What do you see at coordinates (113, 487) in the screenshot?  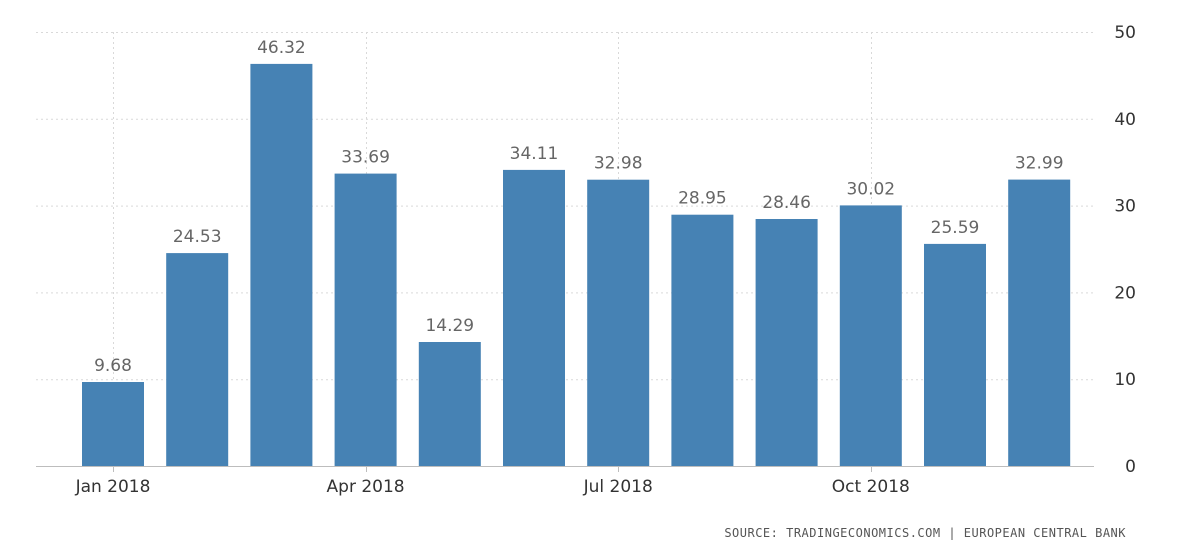 I see `x-tick-label: Jan 2018` at bounding box center [113, 487].